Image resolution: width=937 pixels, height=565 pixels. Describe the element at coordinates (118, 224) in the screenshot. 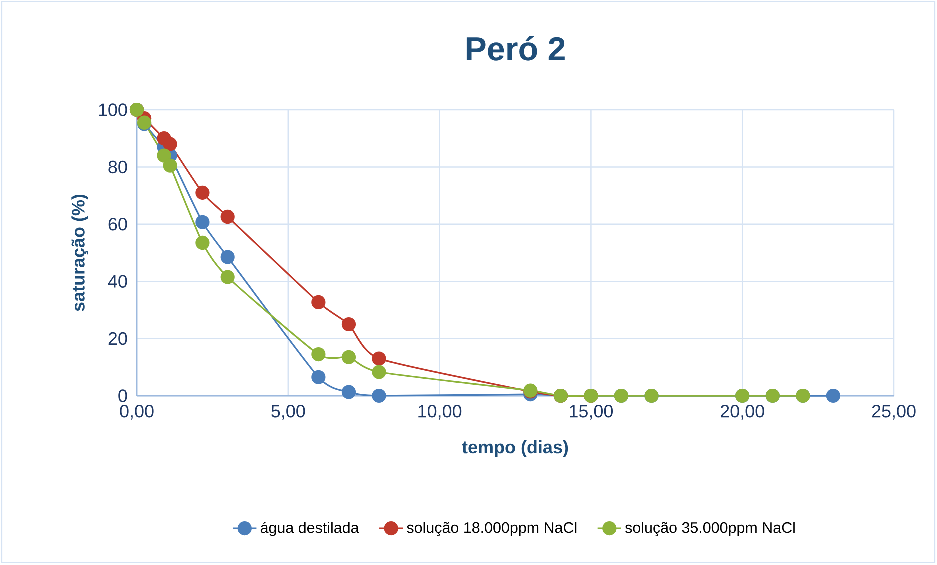

I see `y-tick-label: 60` at that location.